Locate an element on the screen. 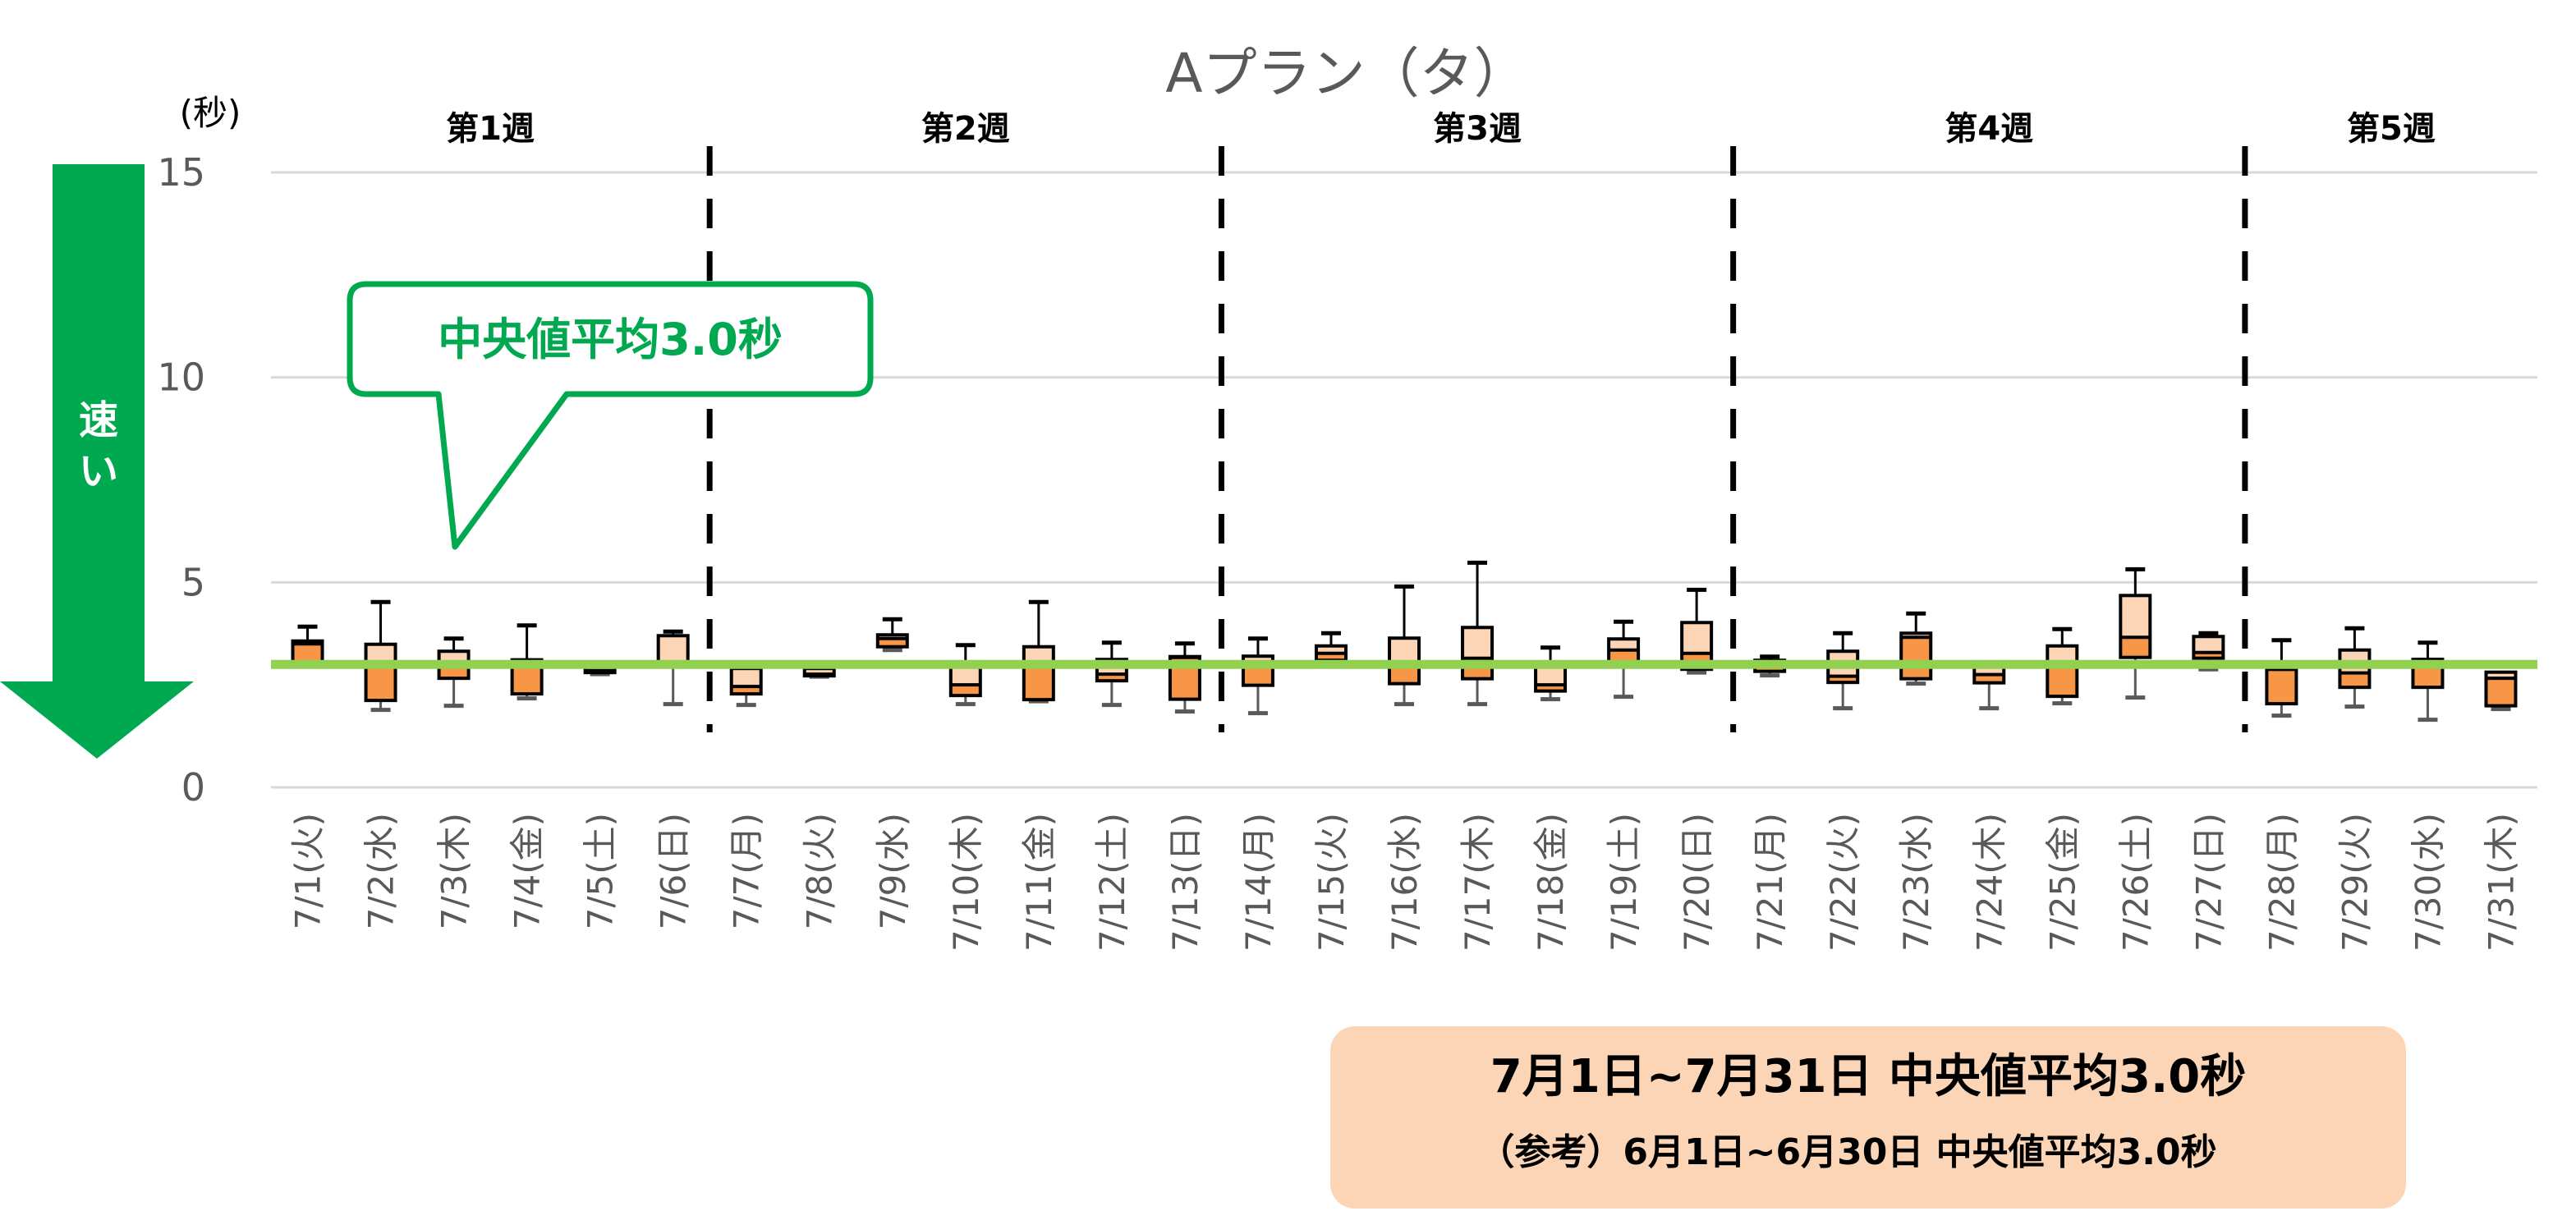  x-tick-label: 7/7(月) is located at coordinates (747, 871).